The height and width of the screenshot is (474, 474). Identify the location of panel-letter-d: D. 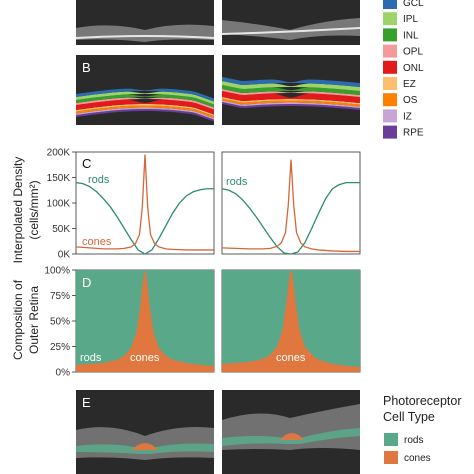
(86, 282).